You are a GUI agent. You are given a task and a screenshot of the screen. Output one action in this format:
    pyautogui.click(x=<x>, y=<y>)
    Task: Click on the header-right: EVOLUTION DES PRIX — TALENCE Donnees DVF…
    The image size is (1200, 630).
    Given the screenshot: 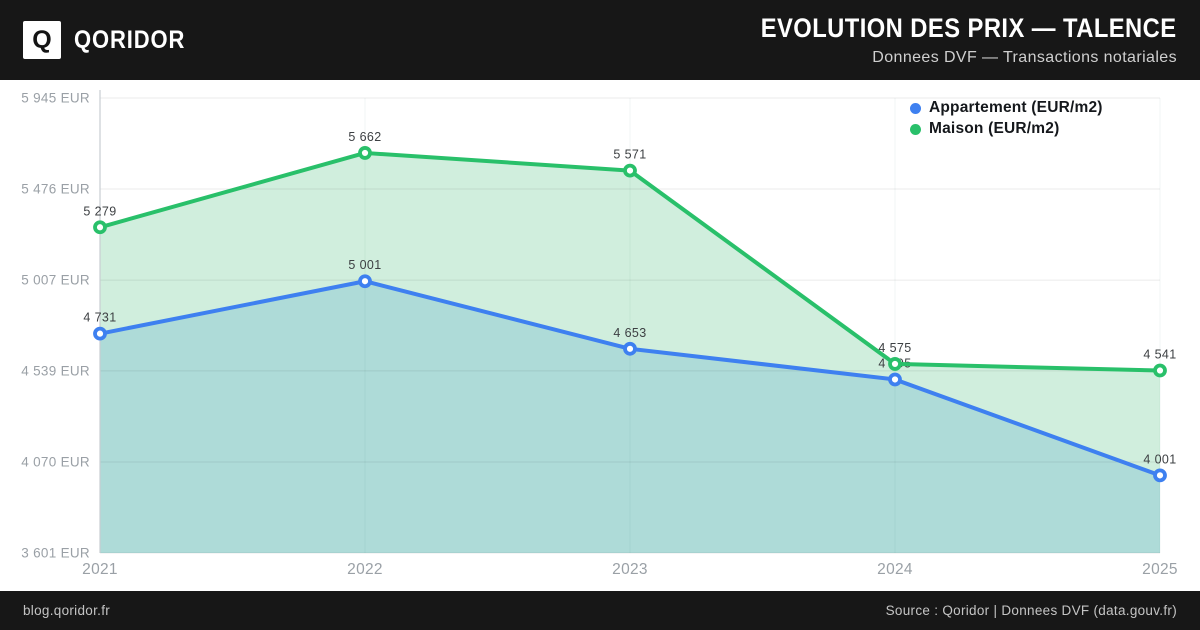 What is the action you would take?
    pyautogui.click(x=940, y=40)
    